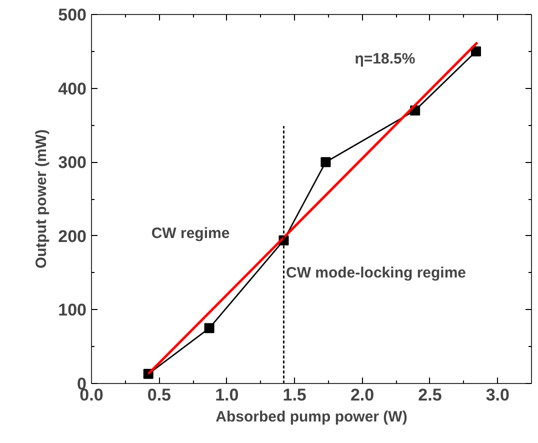 The height and width of the screenshot is (443, 538). Describe the element at coordinates (227, 395) in the screenshot. I see `x-tick-label: 1.0` at that location.